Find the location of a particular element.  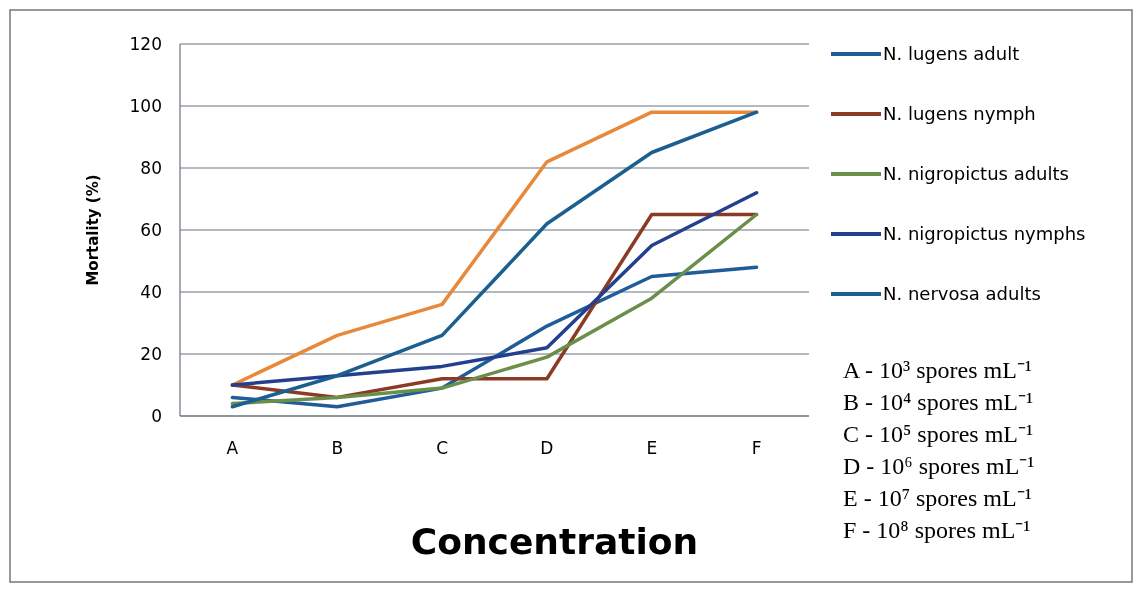

text: B - 10⁴ spores mL⁻¹ is located at coordinates (938, 402).